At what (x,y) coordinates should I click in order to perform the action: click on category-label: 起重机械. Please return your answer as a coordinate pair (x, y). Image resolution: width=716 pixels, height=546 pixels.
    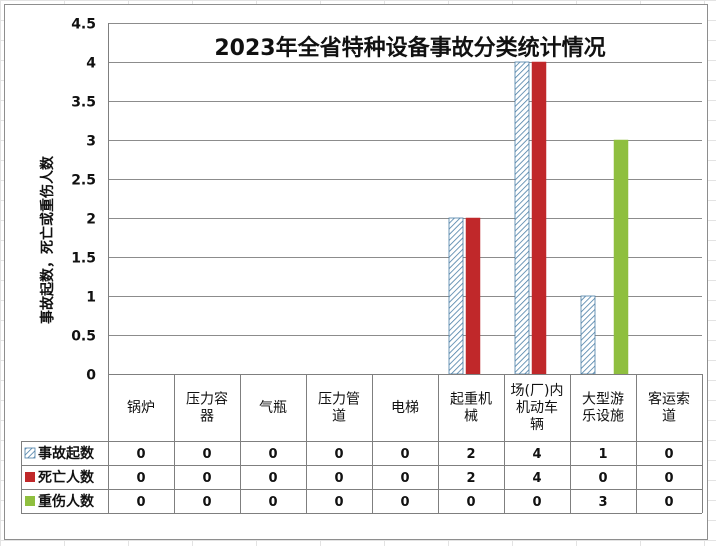
    Looking at the image, I should click on (471, 408).